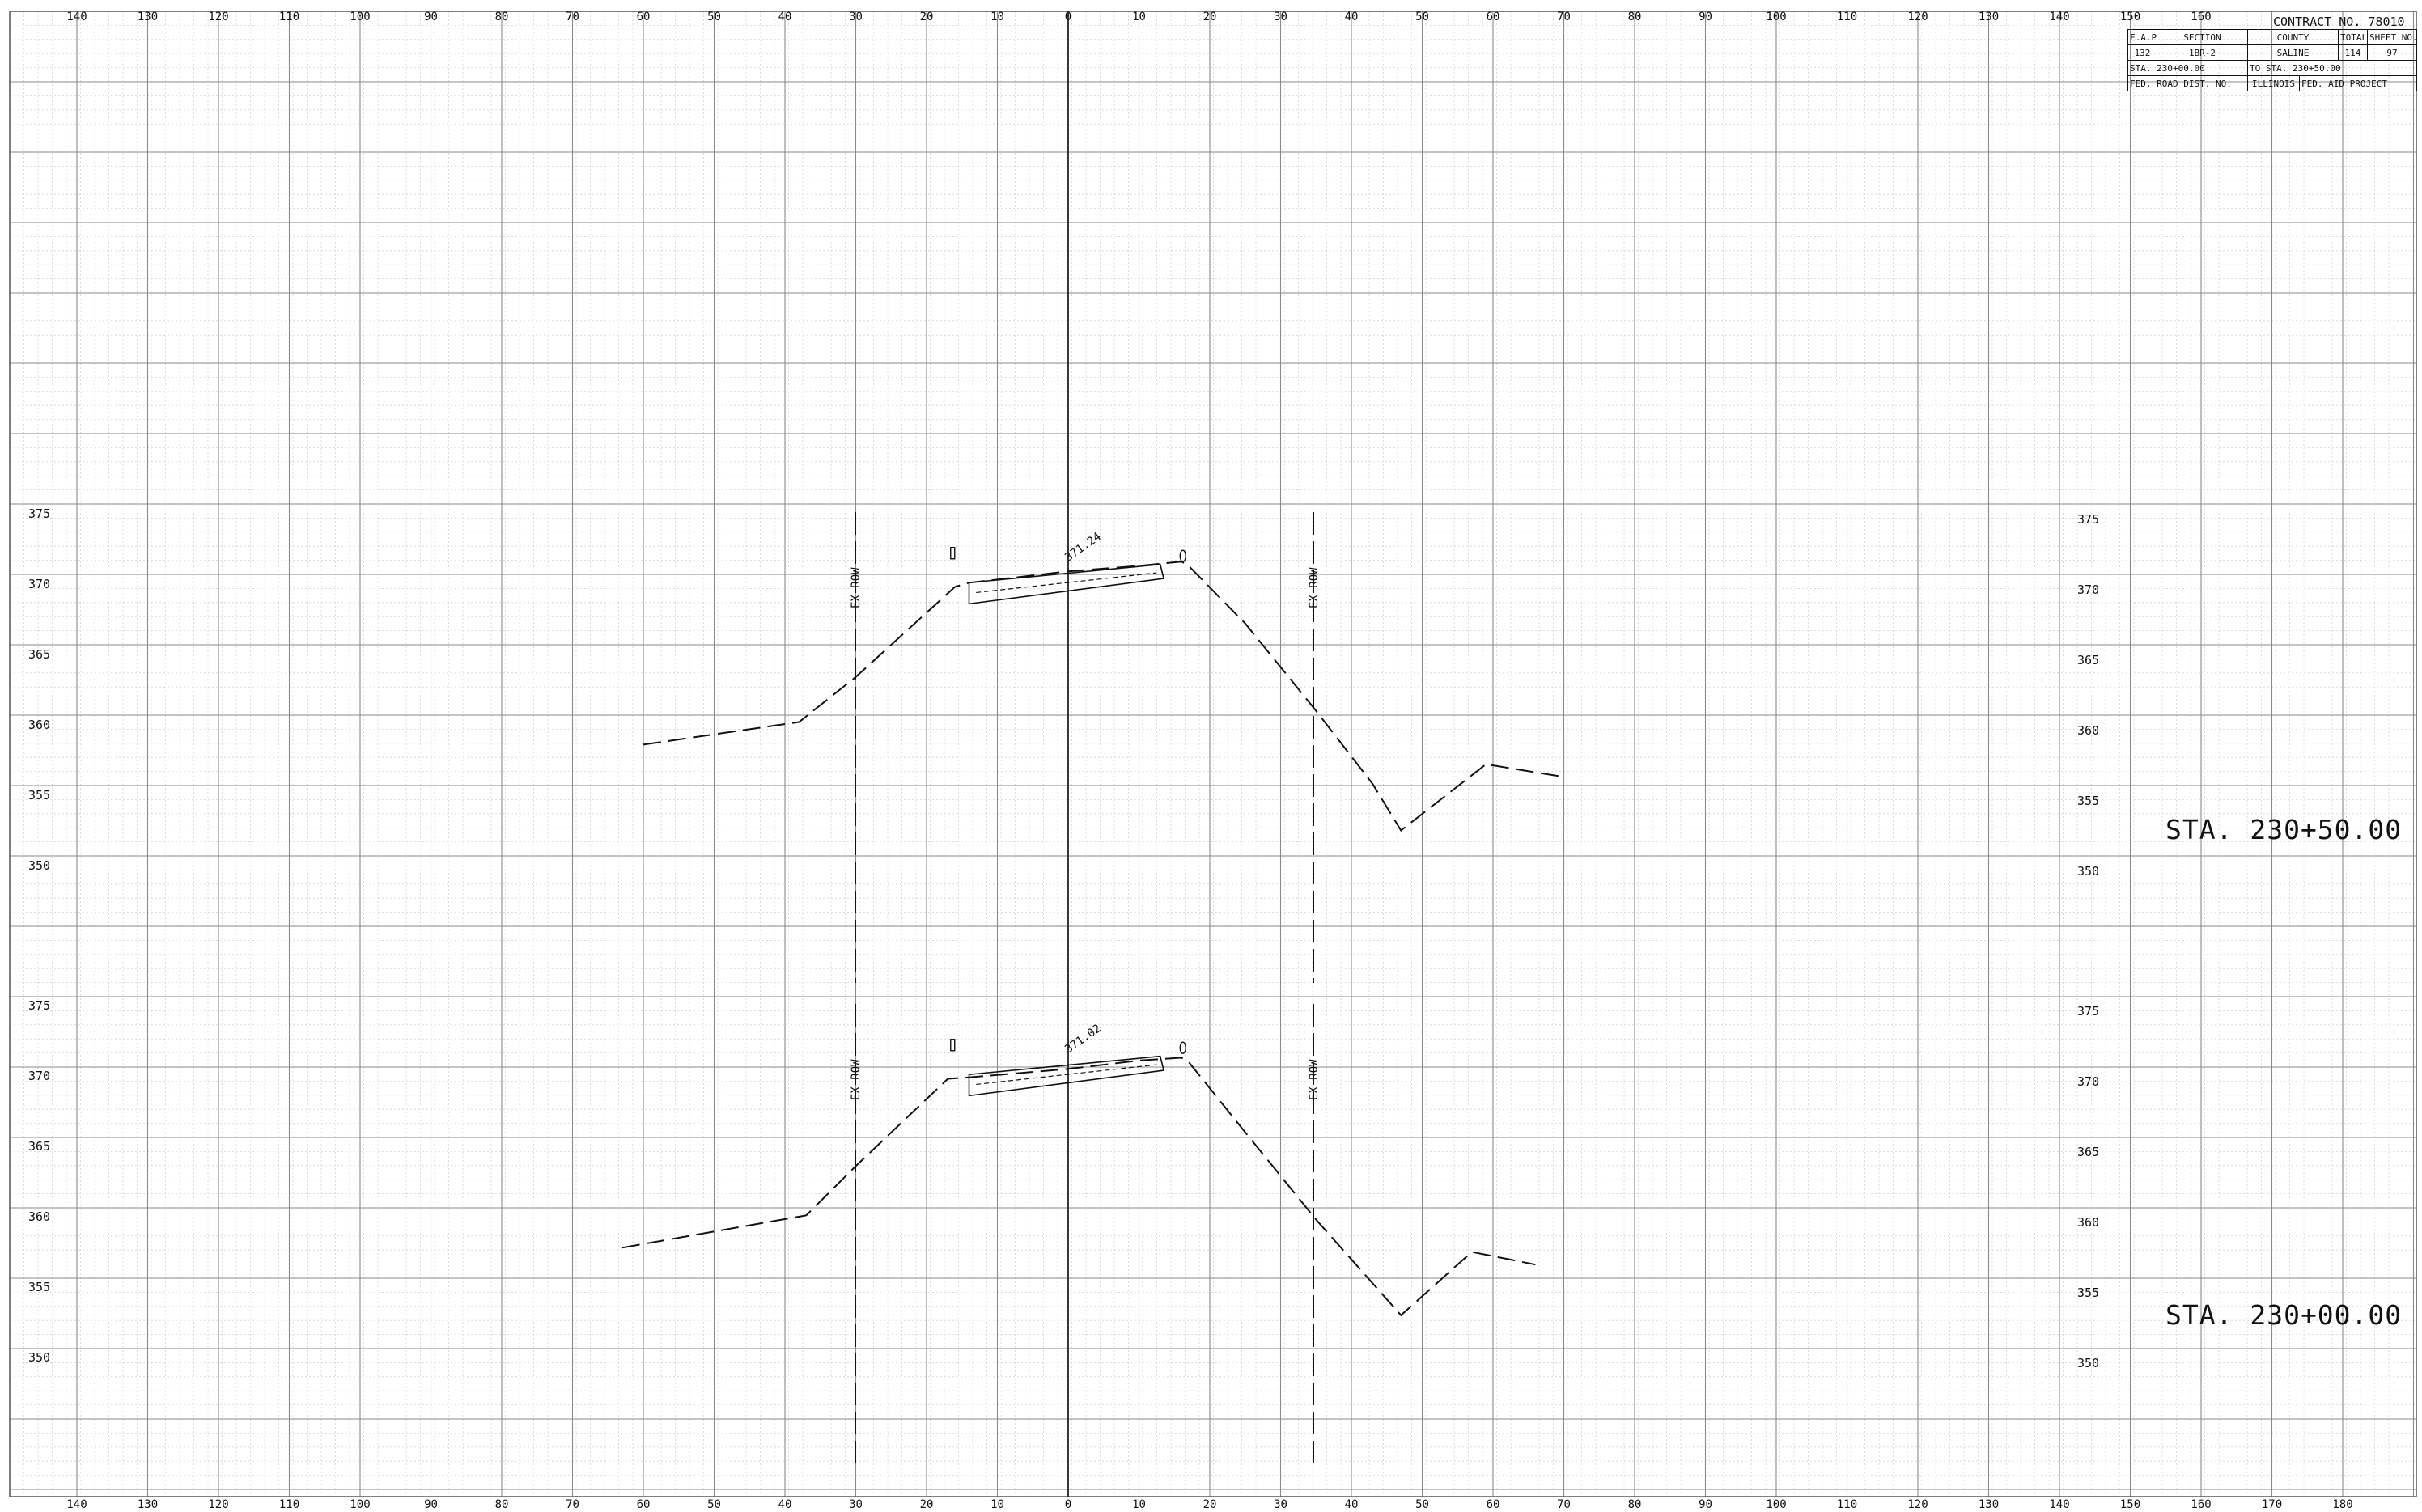 Image resolution: width=2422 pixels, height=1512 pixels. What do you see at coordinates (572, 1504) in the screenshot?
I see `offset-tick-bottom: 70` at bounding box center [572, 1504].